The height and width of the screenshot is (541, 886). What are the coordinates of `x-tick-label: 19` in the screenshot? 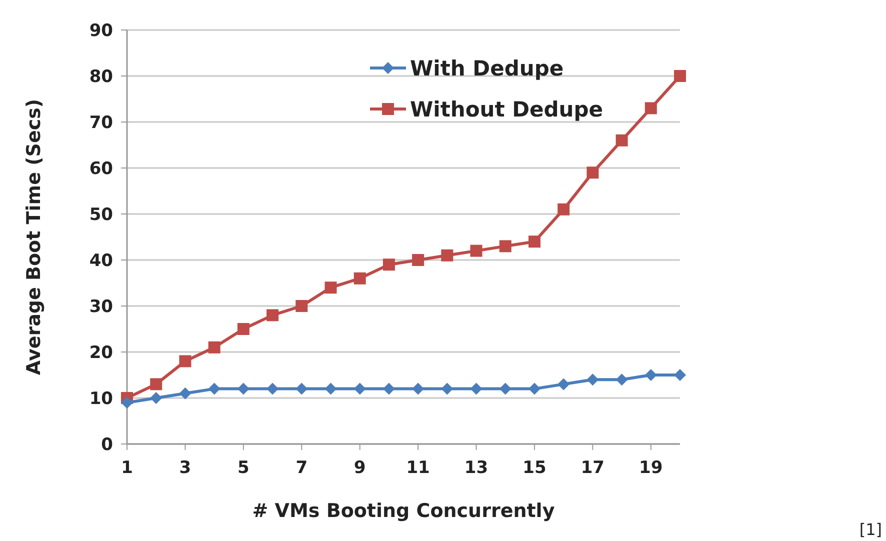 It's located at (651, 468).